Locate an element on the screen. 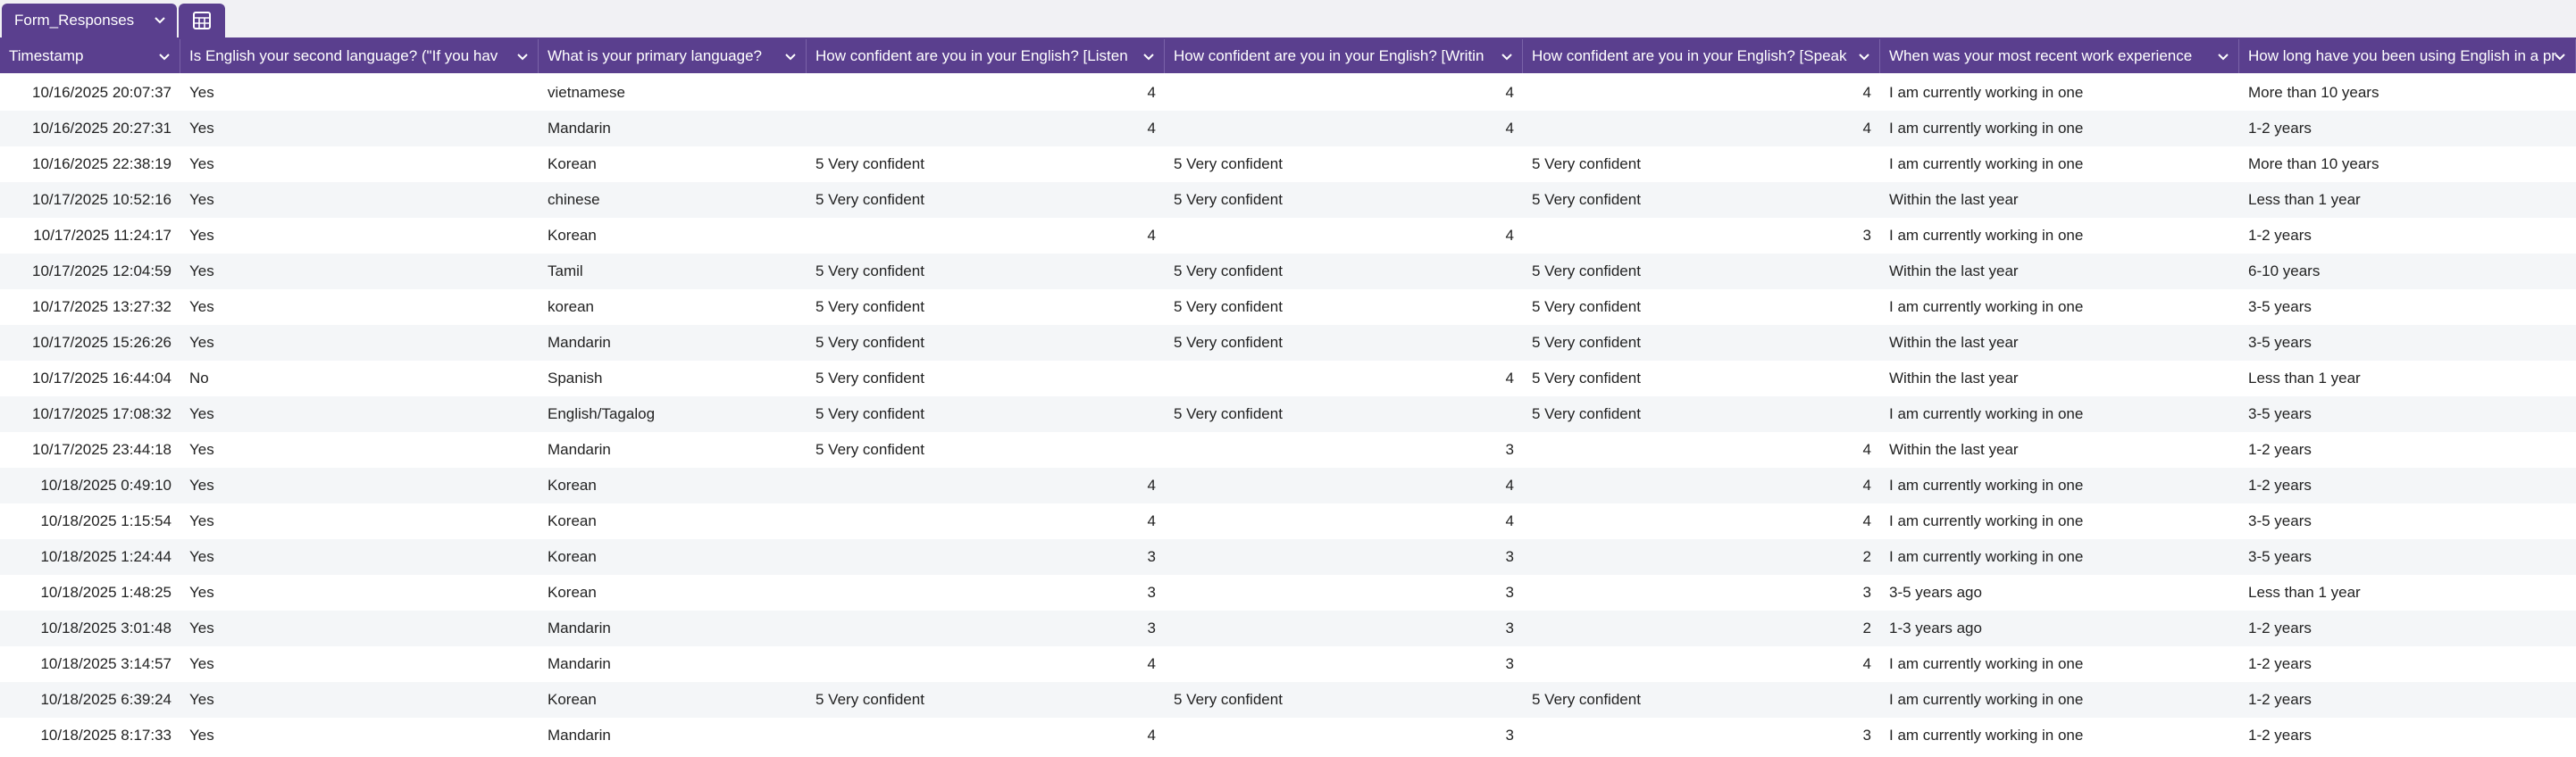 This screenshot has width=2576, height=757. column-title: Timestamp is located at coordinates (47, 56).